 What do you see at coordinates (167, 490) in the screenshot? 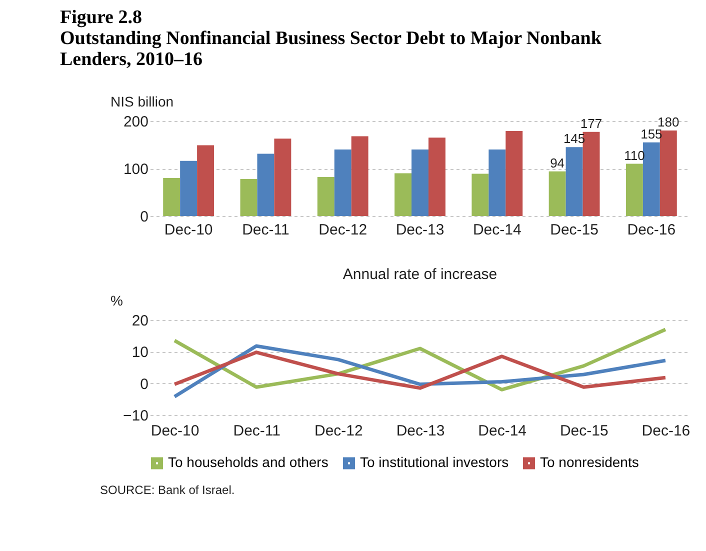
I see `source-note: SOURCE: Bank of Israel.` at bounding box center [167, 490].